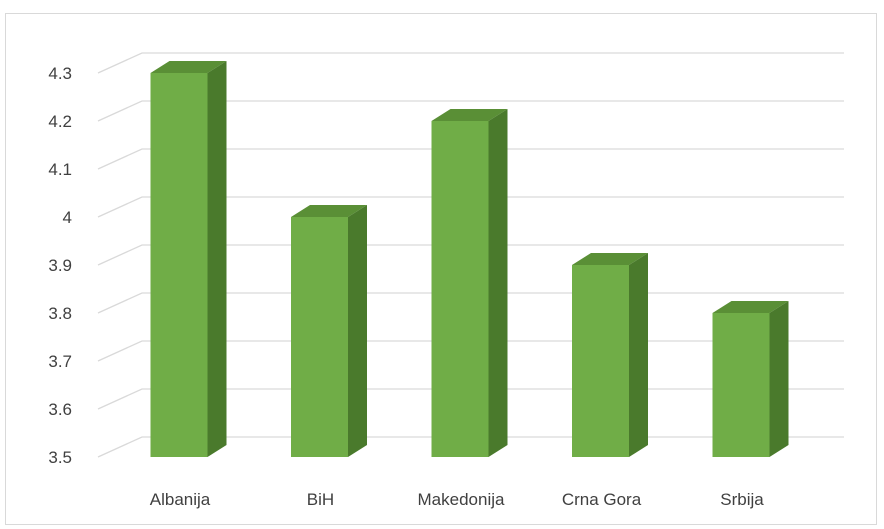  I want to click on x-category-label: BiH, so click(320, 499).